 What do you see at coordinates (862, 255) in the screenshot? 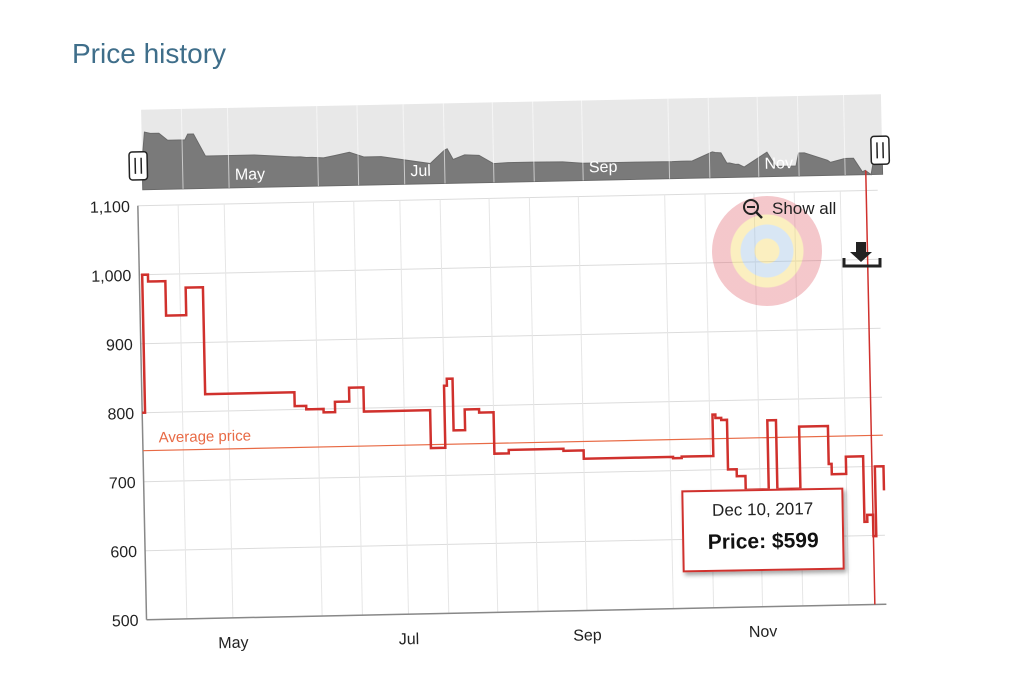
I see `download-icon` at bounding box center [862, 255].